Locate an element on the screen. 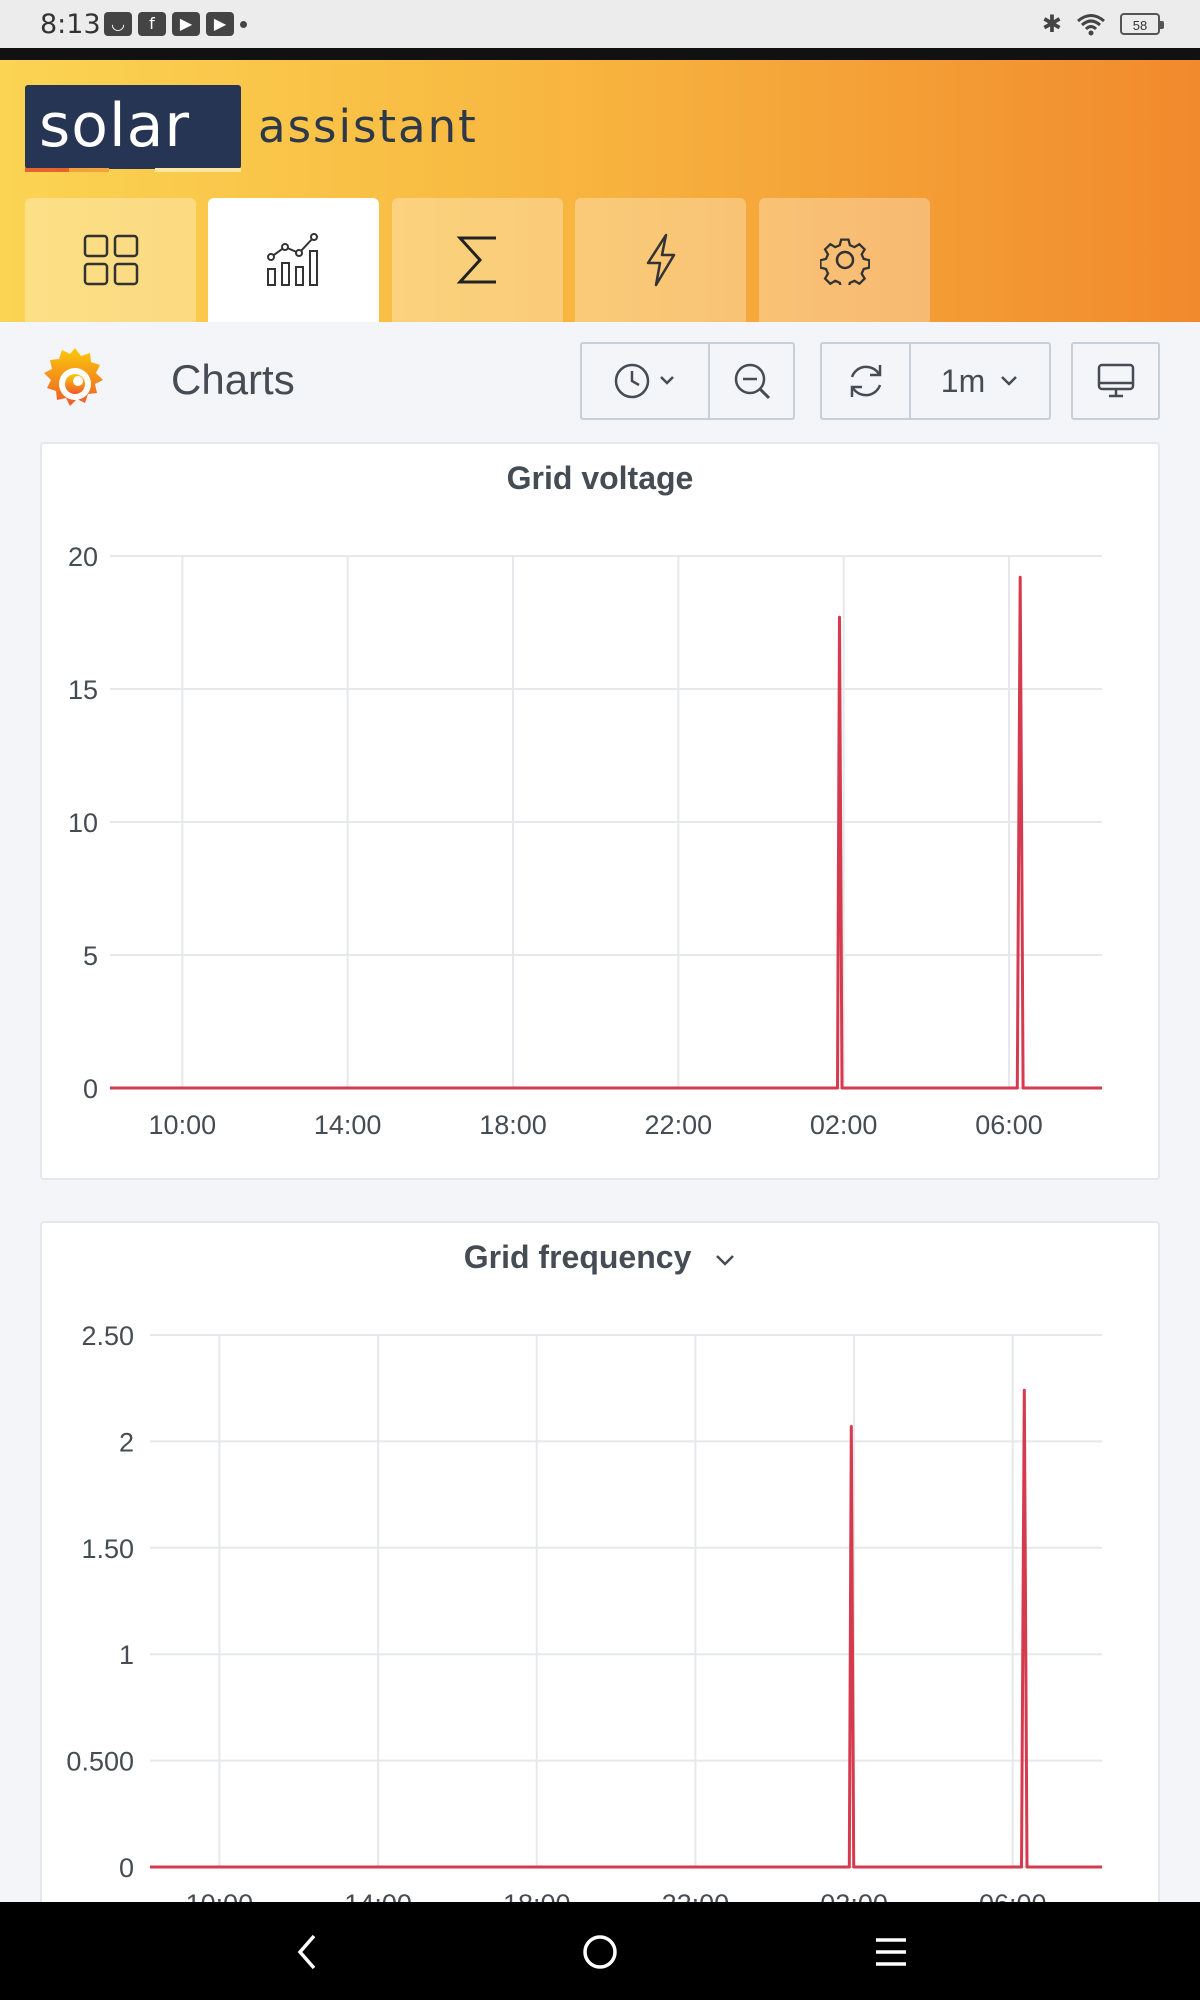  battery-icon: 58 is located at coordinates (1142, 24).